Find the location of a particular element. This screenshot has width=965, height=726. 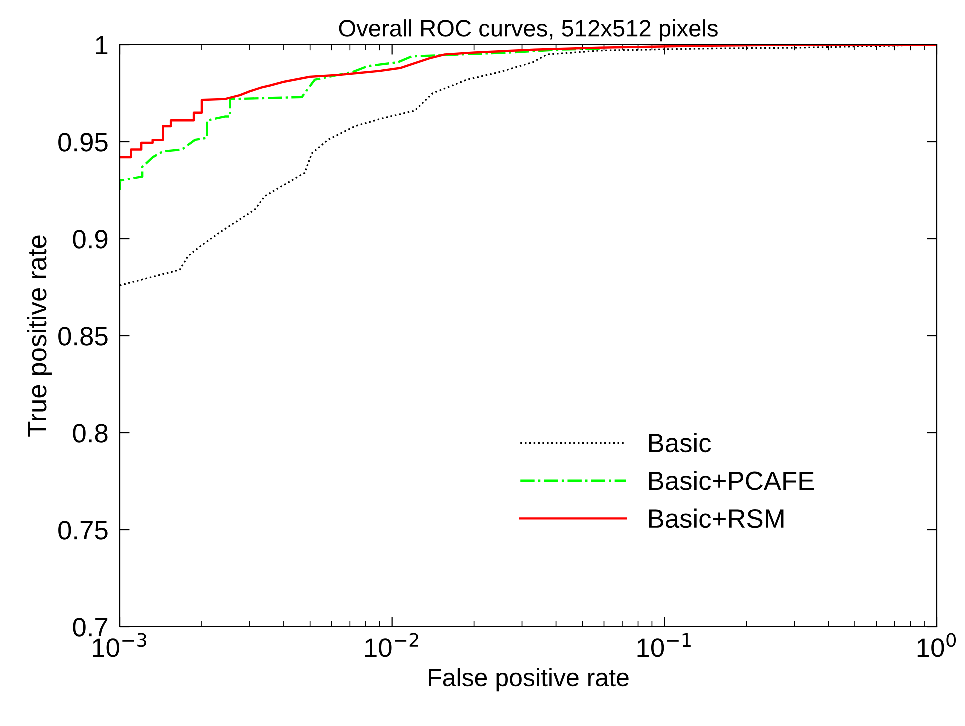

x-tick-label: 10$^{0}$ is located at coordinates (937, 645).